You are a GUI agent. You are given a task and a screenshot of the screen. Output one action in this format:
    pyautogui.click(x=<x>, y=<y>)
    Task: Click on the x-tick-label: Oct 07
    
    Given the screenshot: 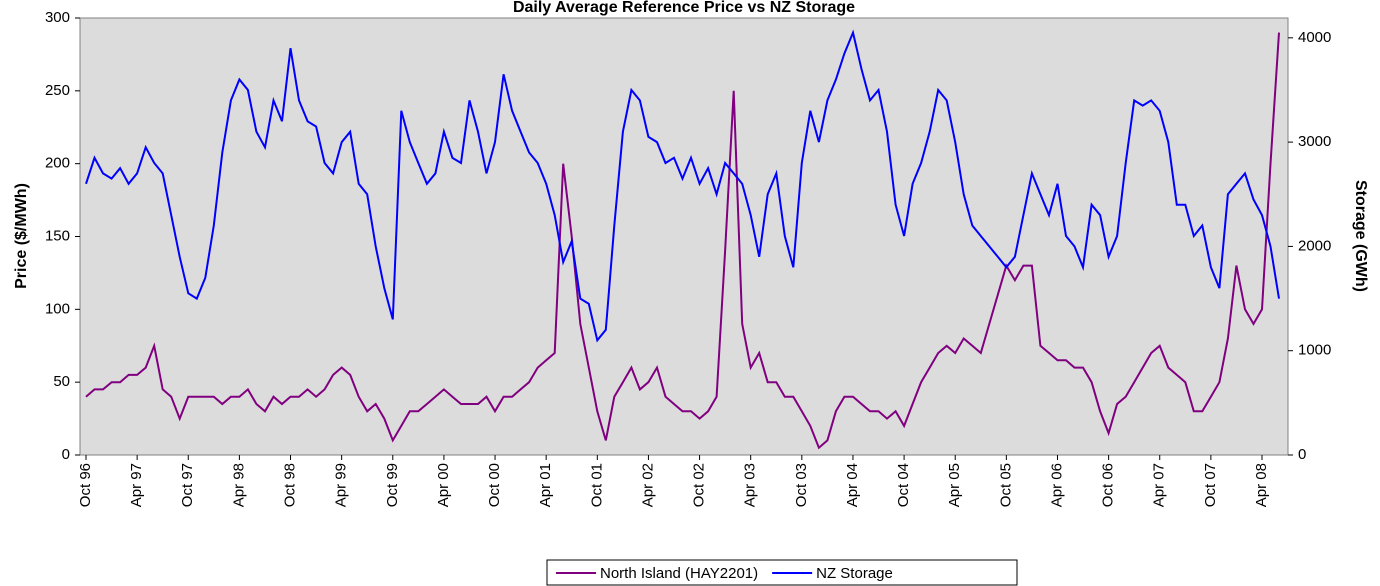 What is the action you would take?
    pyautogui.click(x=1210, y=485)
    